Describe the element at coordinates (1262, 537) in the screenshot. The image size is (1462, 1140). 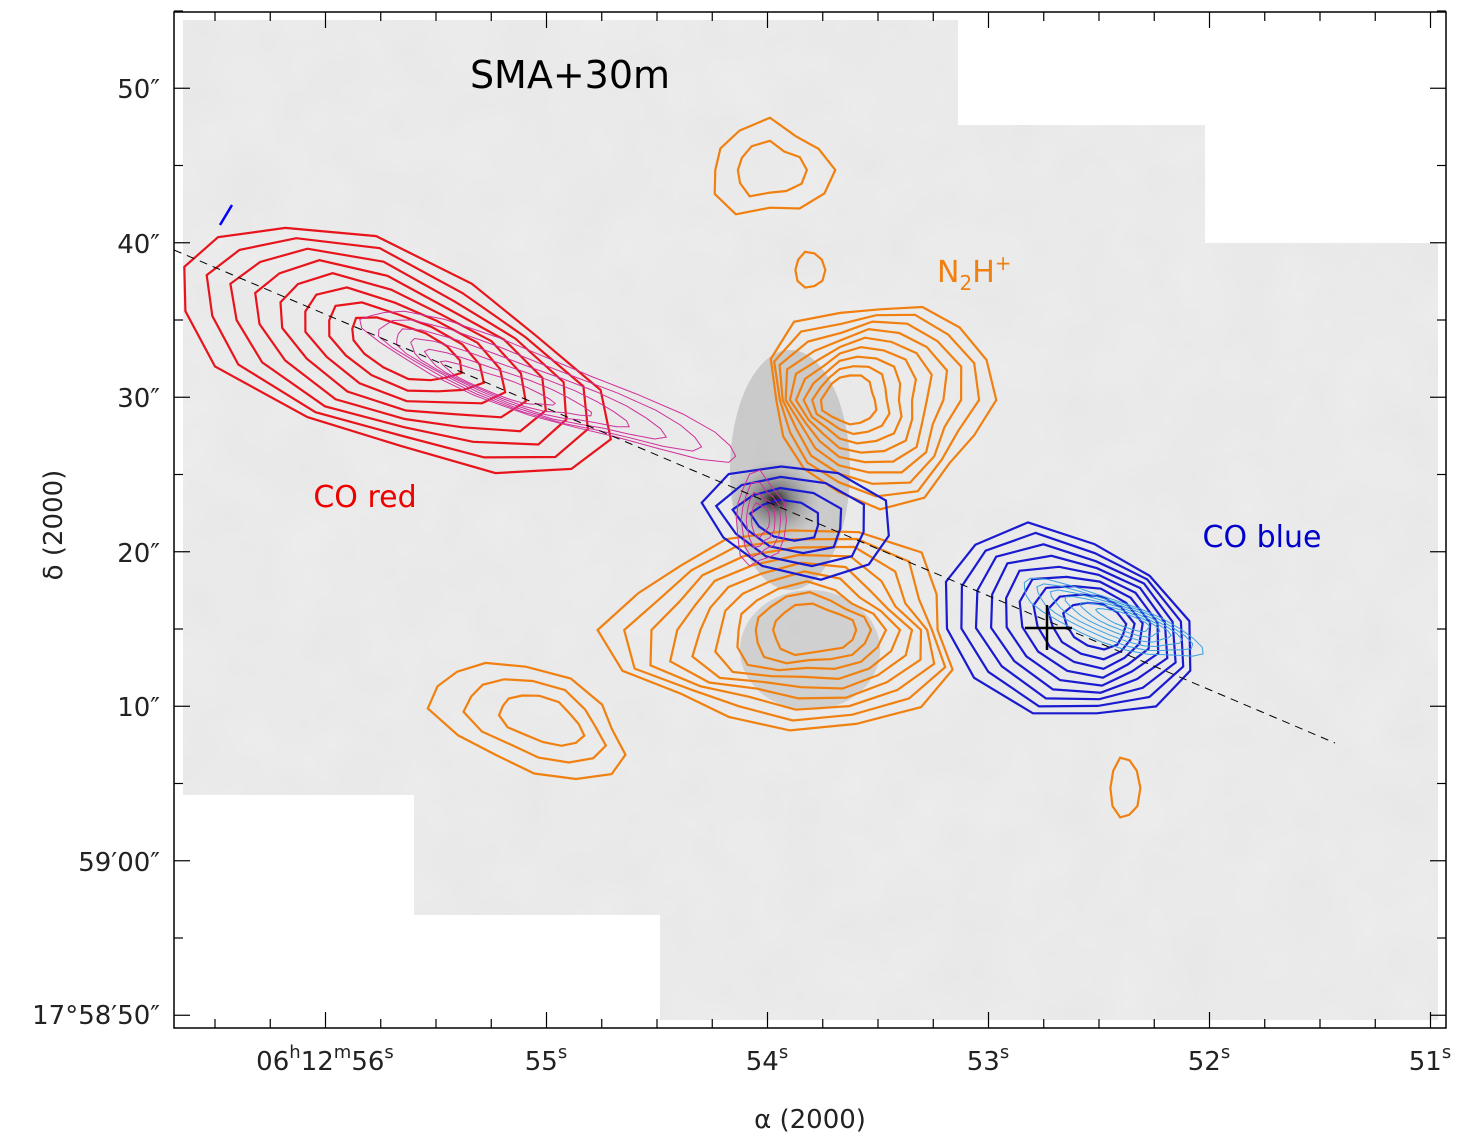
I see `label-co-blue: CO blue` at that location.